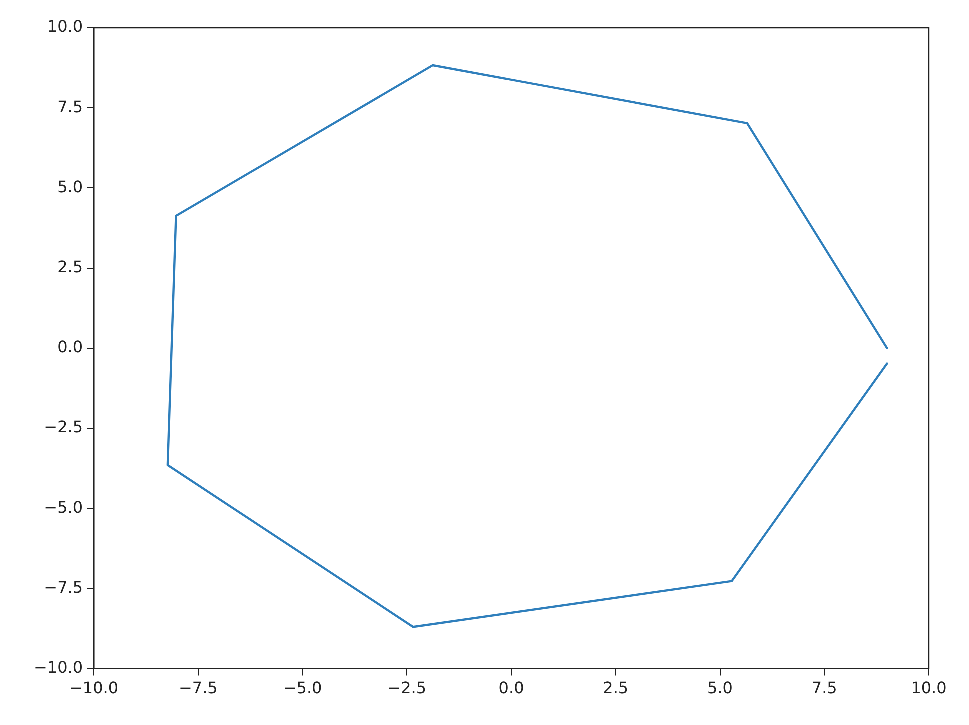 Image resolution: width=969 pixels, height=725 pixels. I want to click on y-tick-label: −2.5, so click(64, 427).